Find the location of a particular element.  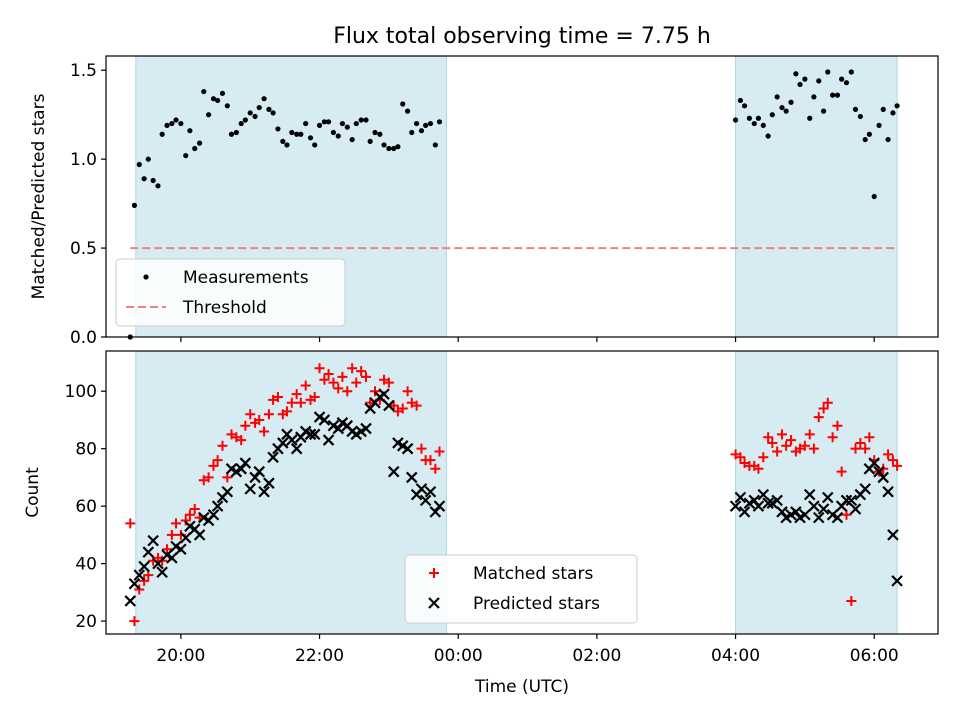

y-tick-label: 100 is located at coordinates (81, 392).